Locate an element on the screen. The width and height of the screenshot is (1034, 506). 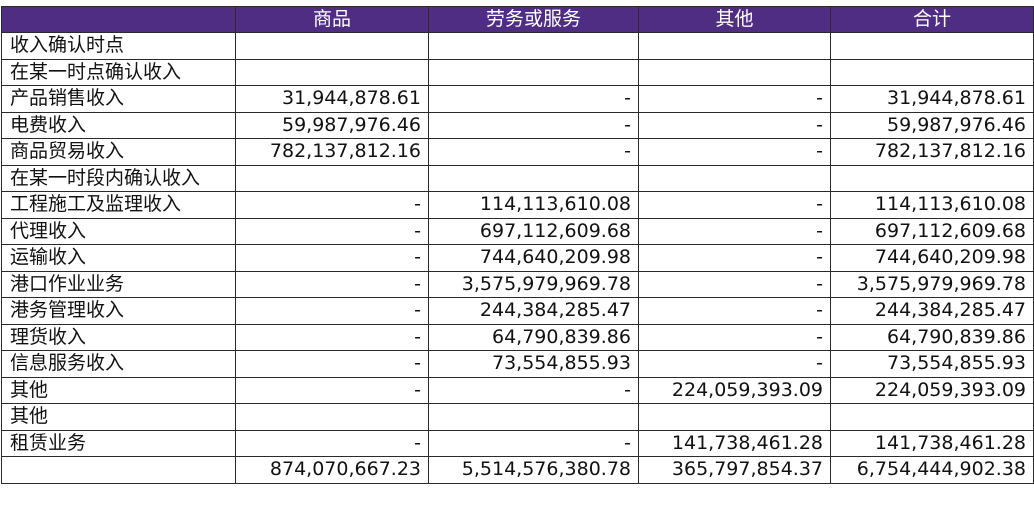
header-other: 其他 is located at coordinates (734, 19).